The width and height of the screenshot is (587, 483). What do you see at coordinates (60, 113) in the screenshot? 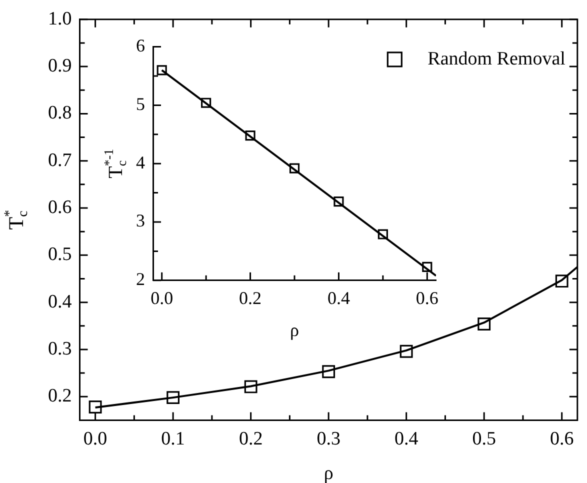
I see `y-tick-label: 0.8` at bounding box center [60, 113].